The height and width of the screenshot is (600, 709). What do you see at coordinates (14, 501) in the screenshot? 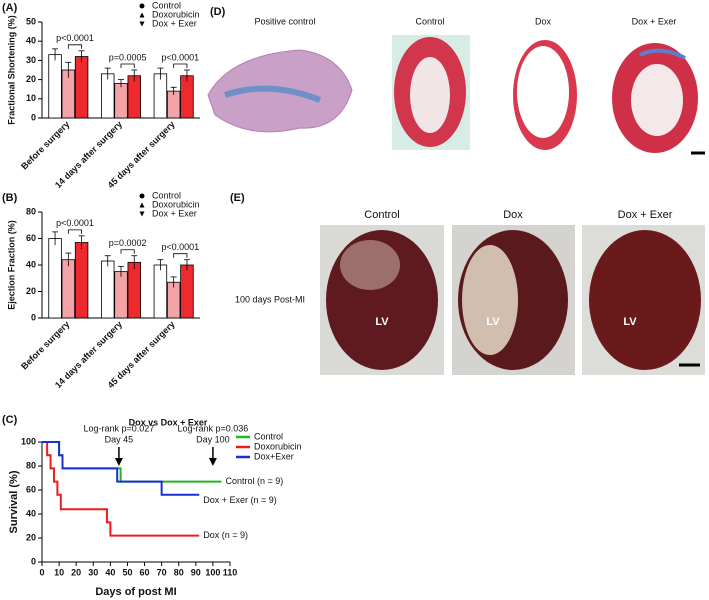
I see `y-axis-label: Survival (%)` at bounding box center [14, 501].